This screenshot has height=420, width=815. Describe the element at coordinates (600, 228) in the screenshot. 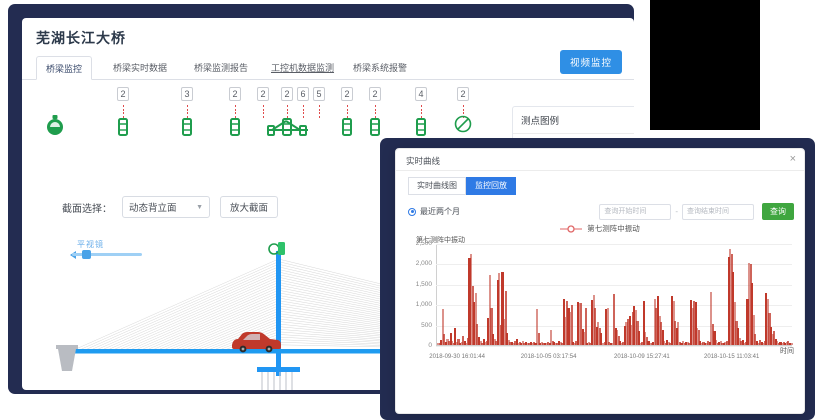

I see `chart-legend: 第七测阵中振动` at that location.